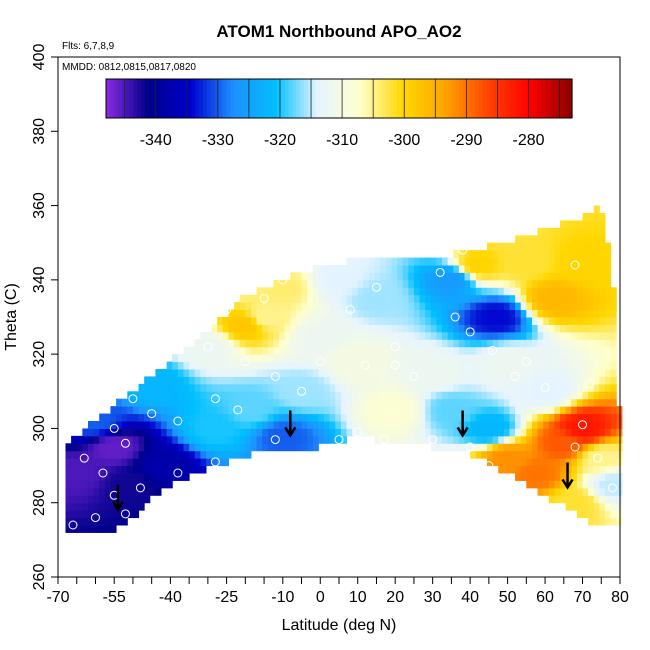 The image size is (650, 650). Describe the element at coordinates (485, 98) in the screenshot. I see `colorbar-swatch` at that location.